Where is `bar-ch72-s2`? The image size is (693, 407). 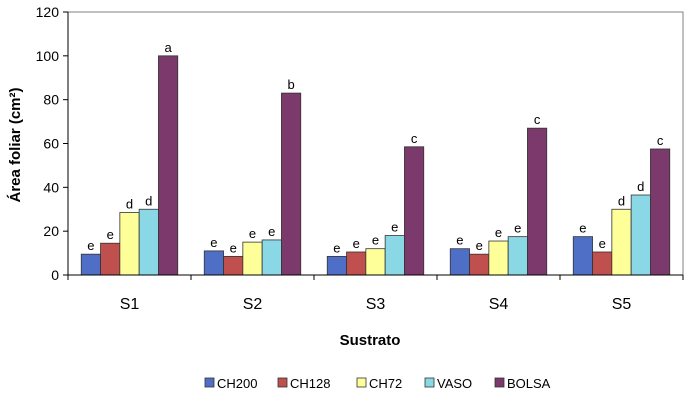
bar-ch72-s2 is located at coordinates (252, 258).